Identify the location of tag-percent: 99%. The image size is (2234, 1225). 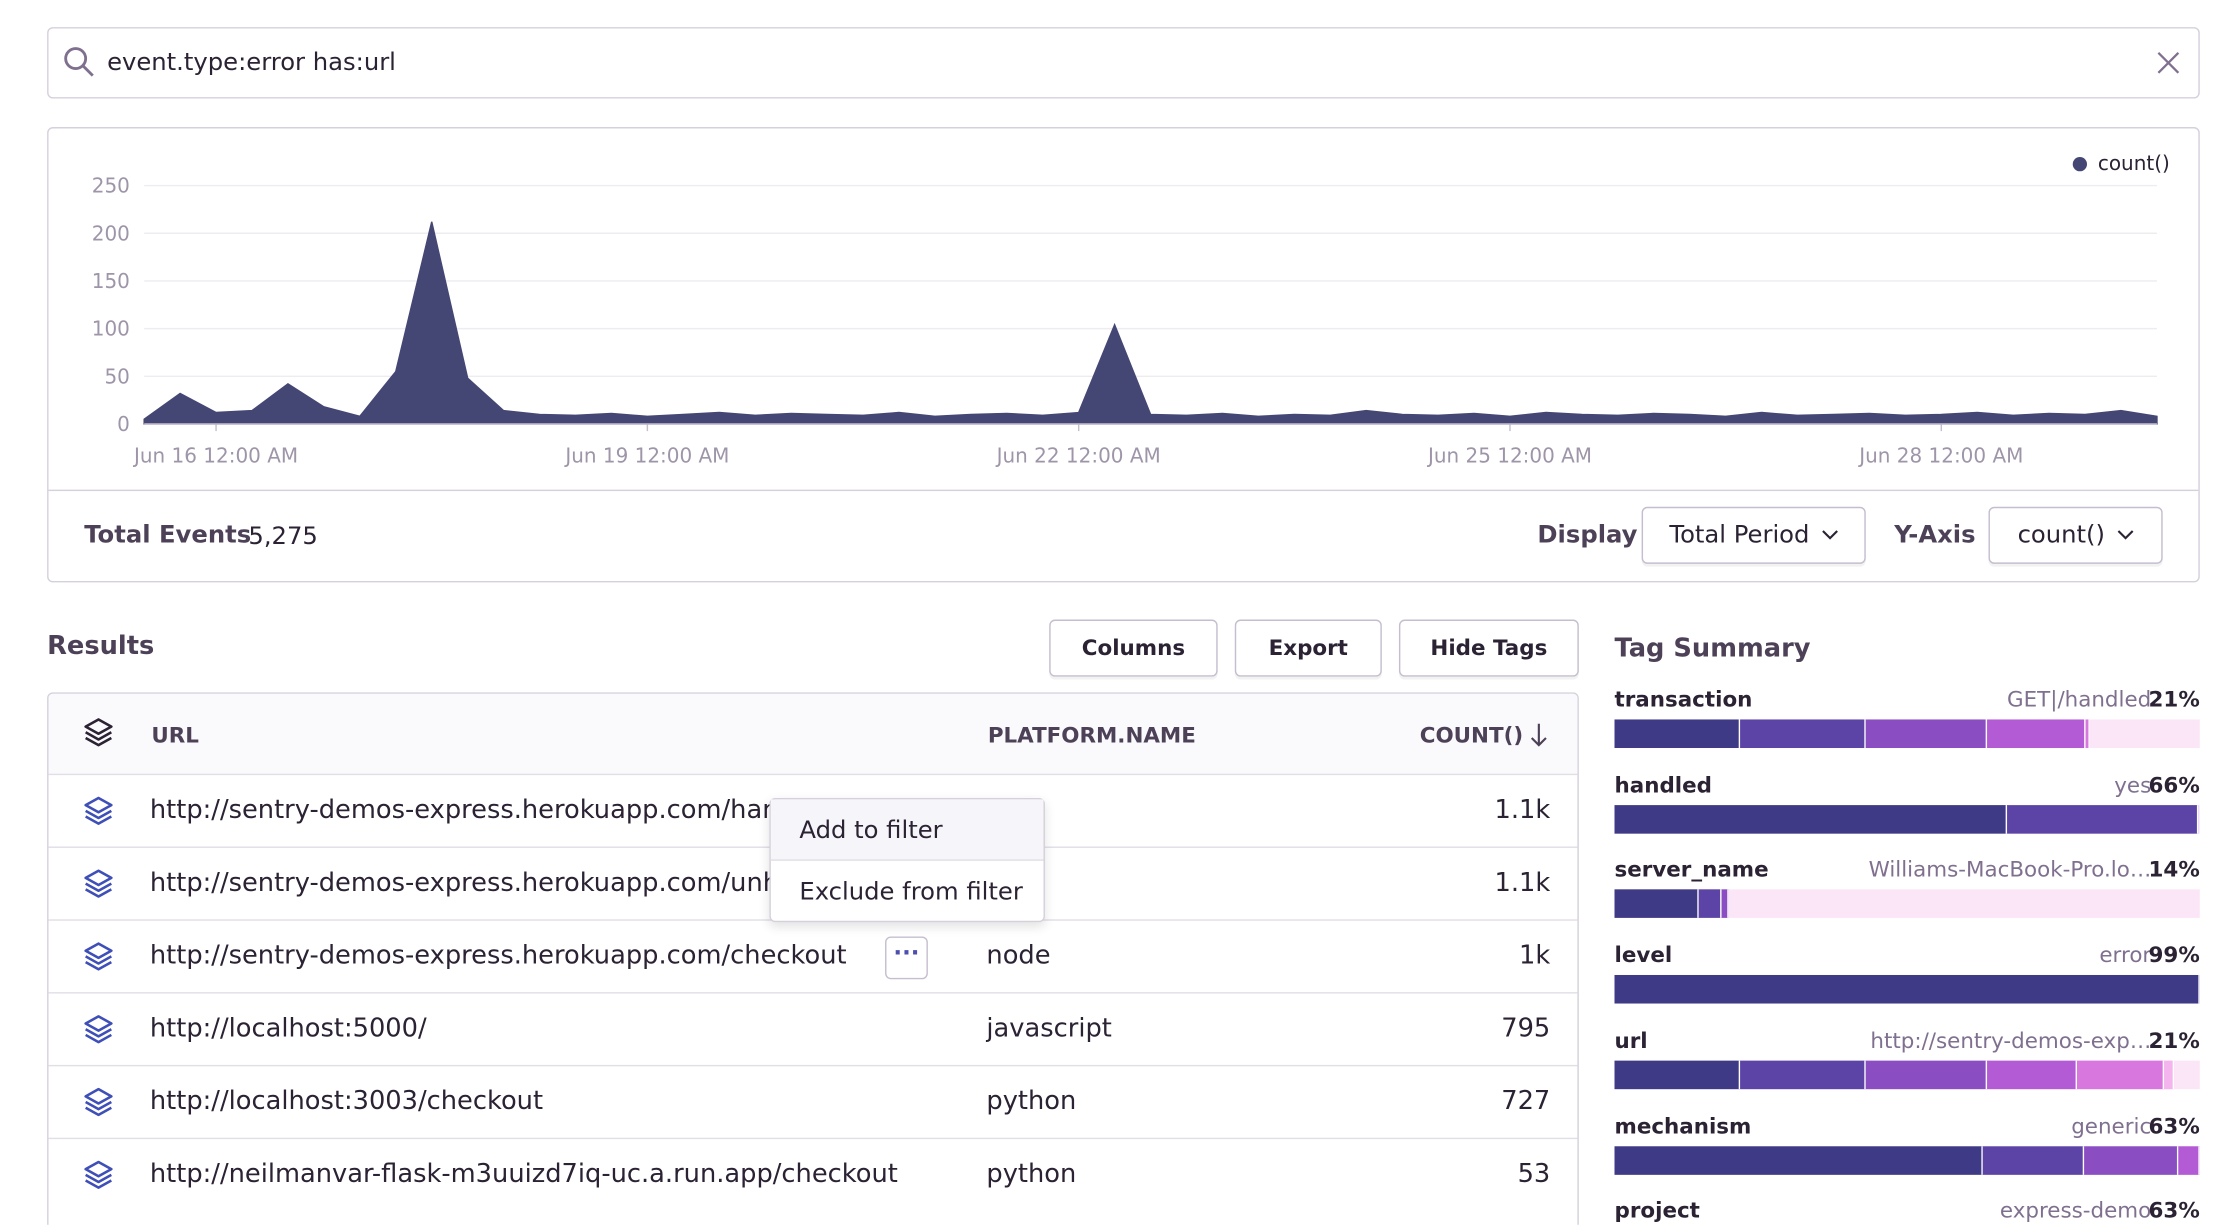
(2174, 955).